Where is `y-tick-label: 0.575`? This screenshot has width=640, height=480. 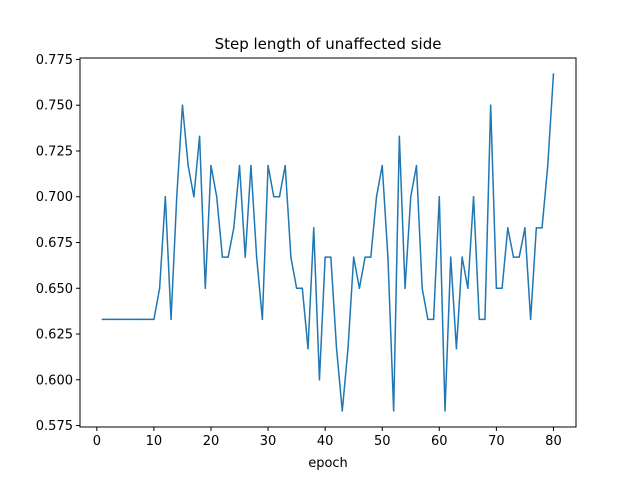 y-tick-label: 0.575 is located at coordinates (54, 426).